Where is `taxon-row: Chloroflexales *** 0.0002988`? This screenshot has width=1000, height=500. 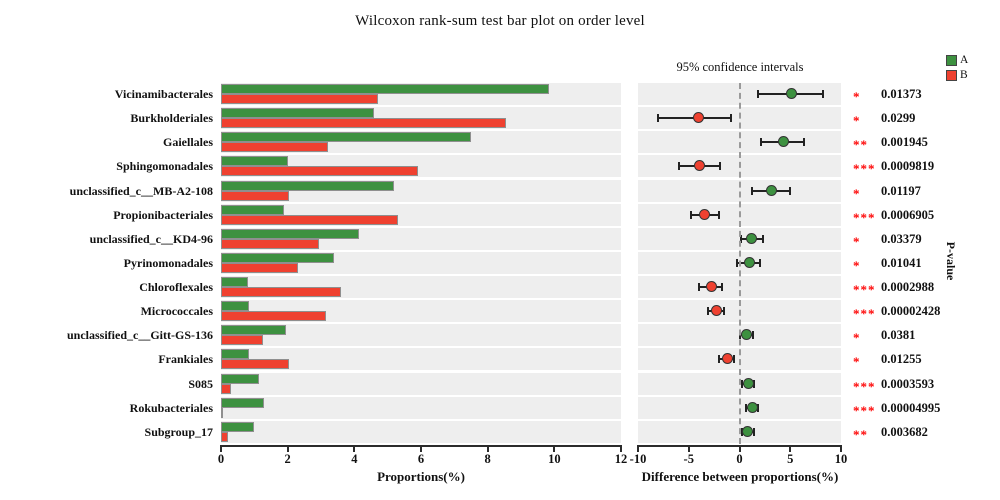 taxon-row: Chloroflexales *** 0.0002988 is located at coordinates (500, 287).